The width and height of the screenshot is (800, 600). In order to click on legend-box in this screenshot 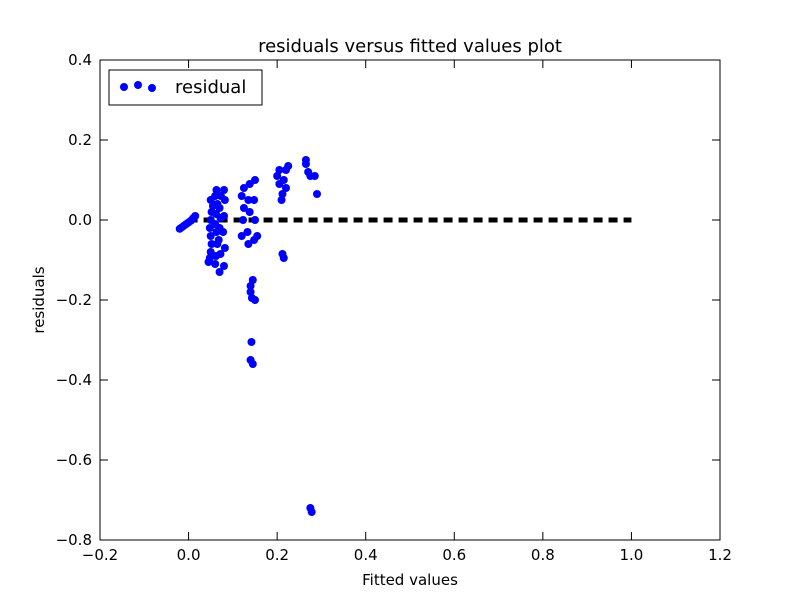, I will do `click(185, 87)`.